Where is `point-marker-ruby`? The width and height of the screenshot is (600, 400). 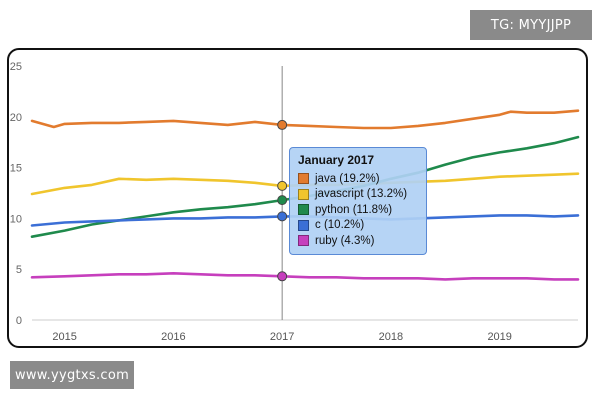
point-marker-ruby is located at coordinates (282, 276).